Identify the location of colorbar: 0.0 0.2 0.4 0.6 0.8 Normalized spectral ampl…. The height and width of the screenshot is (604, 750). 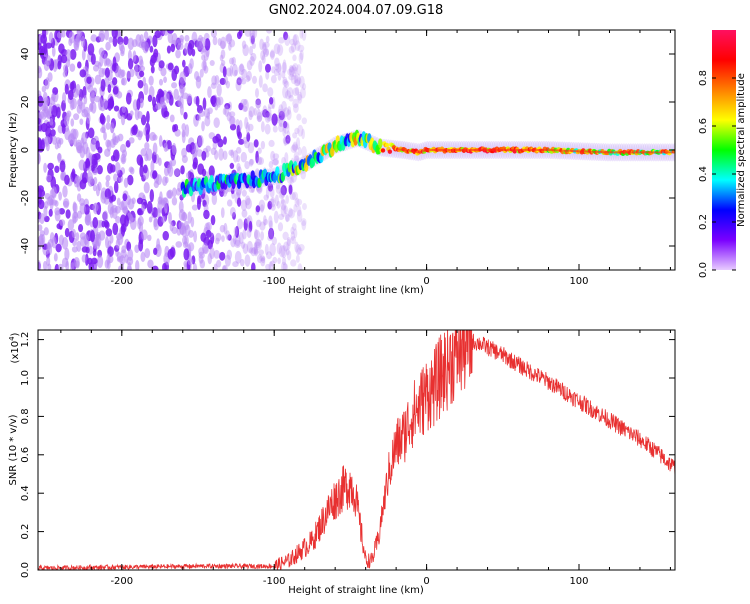
(722, 154).